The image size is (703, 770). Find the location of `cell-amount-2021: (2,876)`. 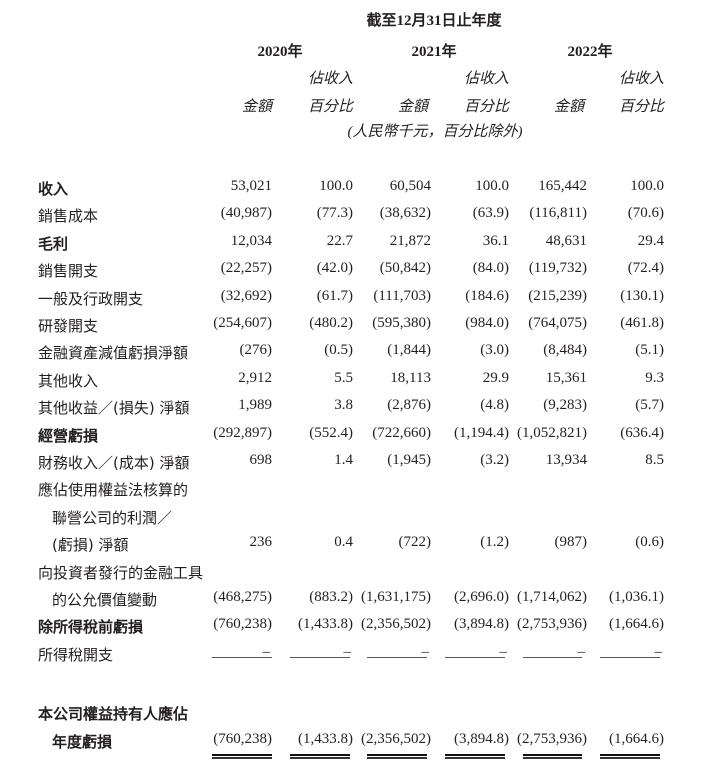

cell-amount-2021: (2,876) is located at coordinates (409, 405).